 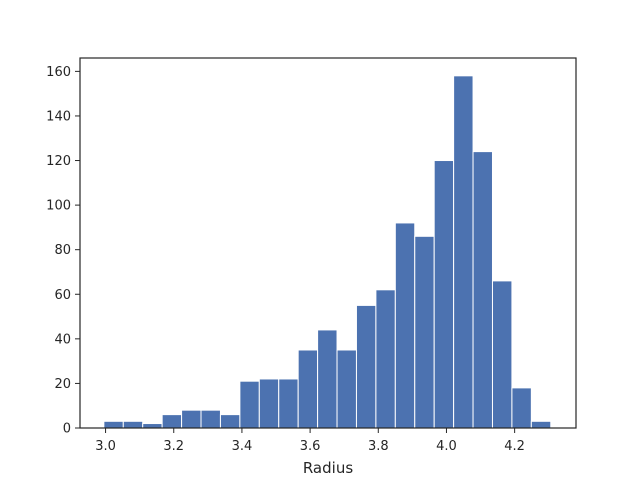 I want to click on y-tick-label: 20, so click(x=62, y=384).